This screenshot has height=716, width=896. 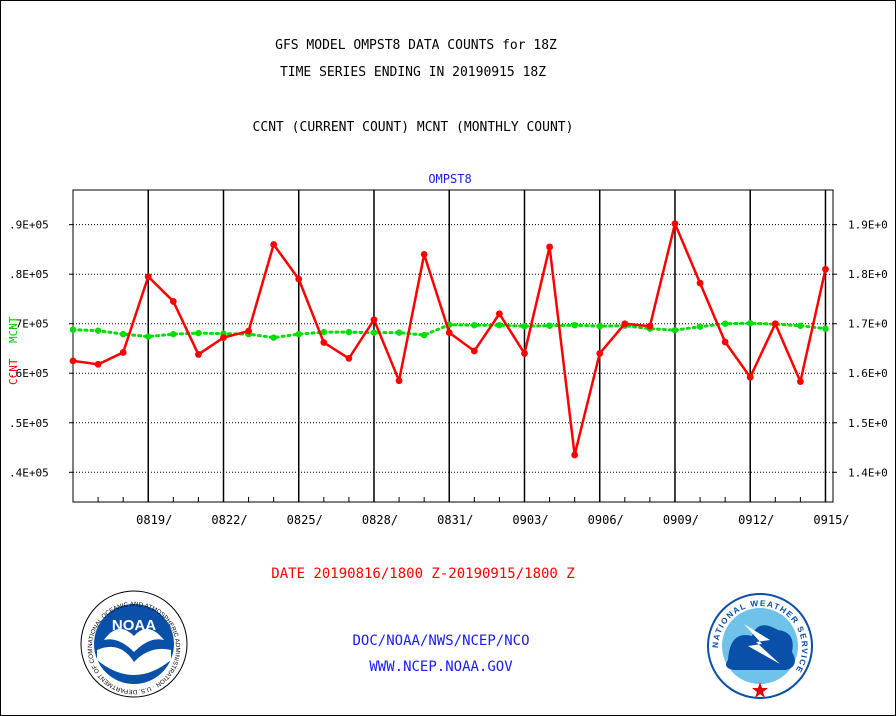 What do you see at coordinates (455, 520) in the screenshot?
I see `x-tick-label: 0831/` at bounding box center [455, 520].